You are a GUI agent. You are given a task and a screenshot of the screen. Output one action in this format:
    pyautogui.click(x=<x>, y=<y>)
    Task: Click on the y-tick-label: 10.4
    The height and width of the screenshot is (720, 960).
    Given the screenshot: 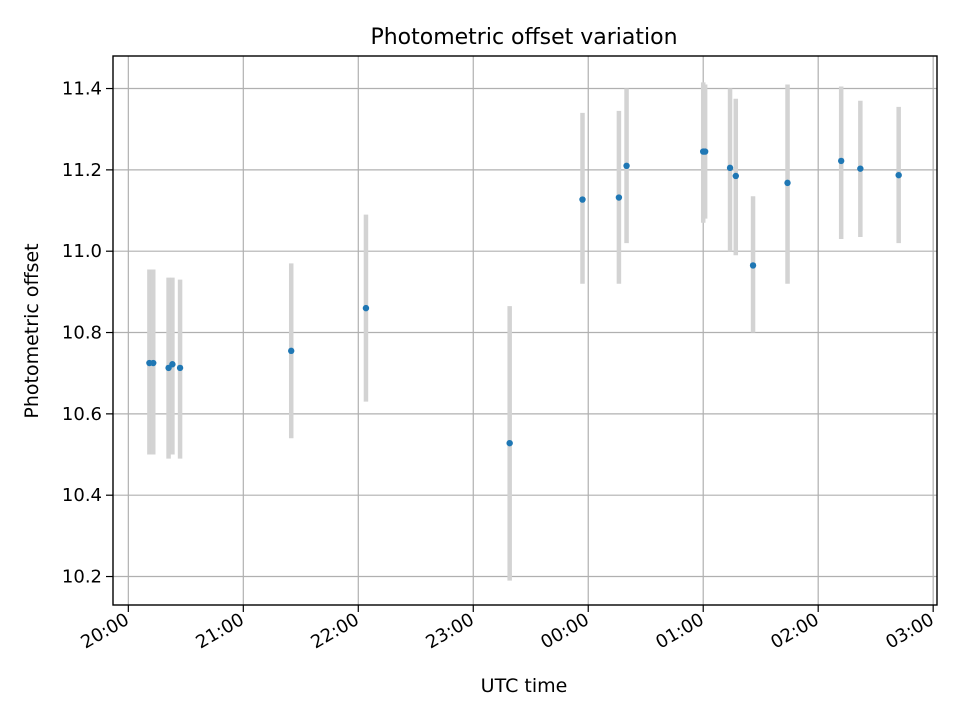 What is the action you would take?
    pyautogui.click(x=82, y=495)
    